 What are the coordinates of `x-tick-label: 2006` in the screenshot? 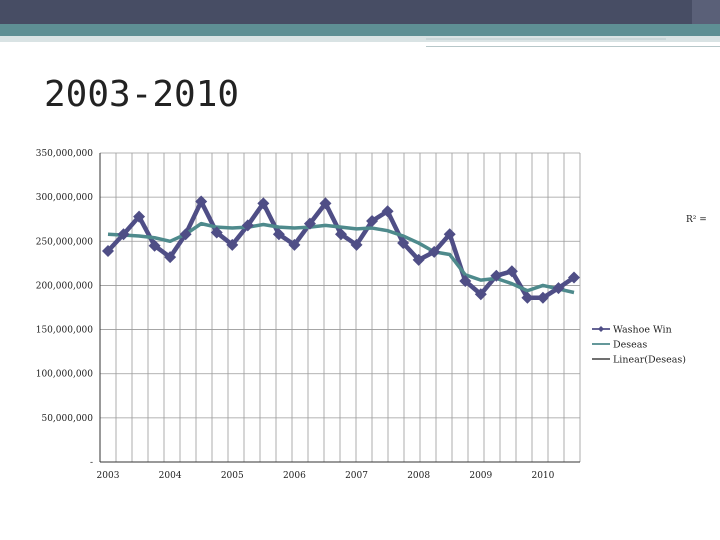 It's located at (294, 476).